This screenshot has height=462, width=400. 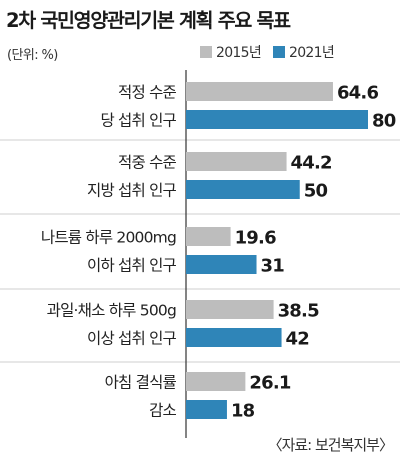 I want to click on legend-label-2015: 2015년, so click(x=239, y=53).